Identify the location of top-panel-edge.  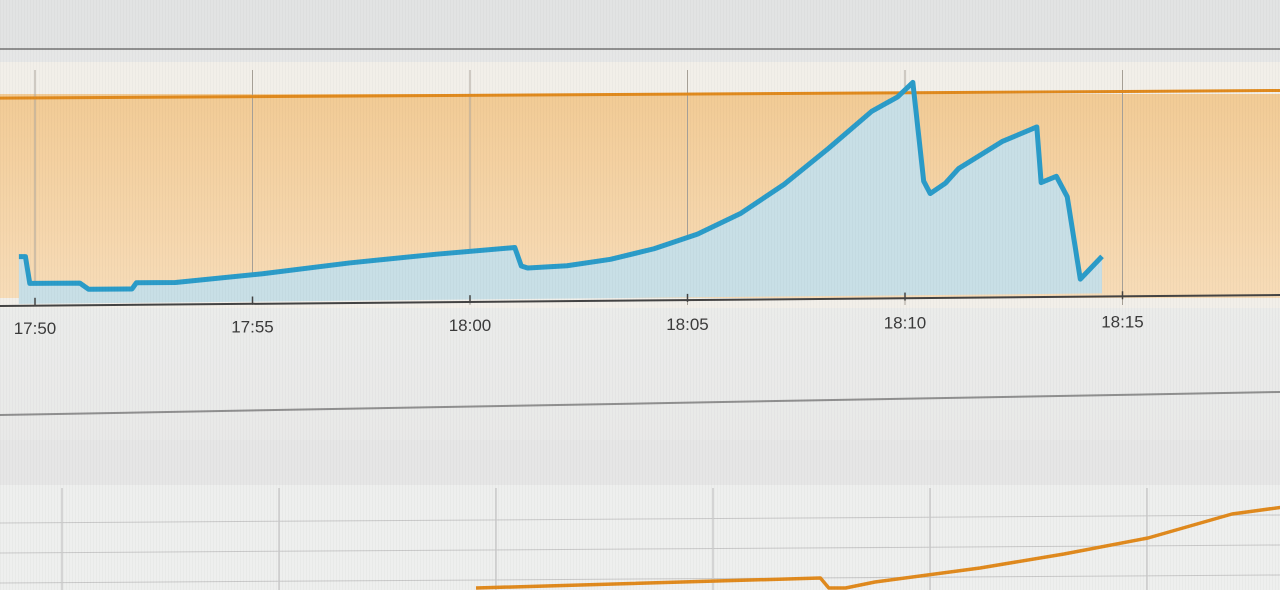
(640, 25).